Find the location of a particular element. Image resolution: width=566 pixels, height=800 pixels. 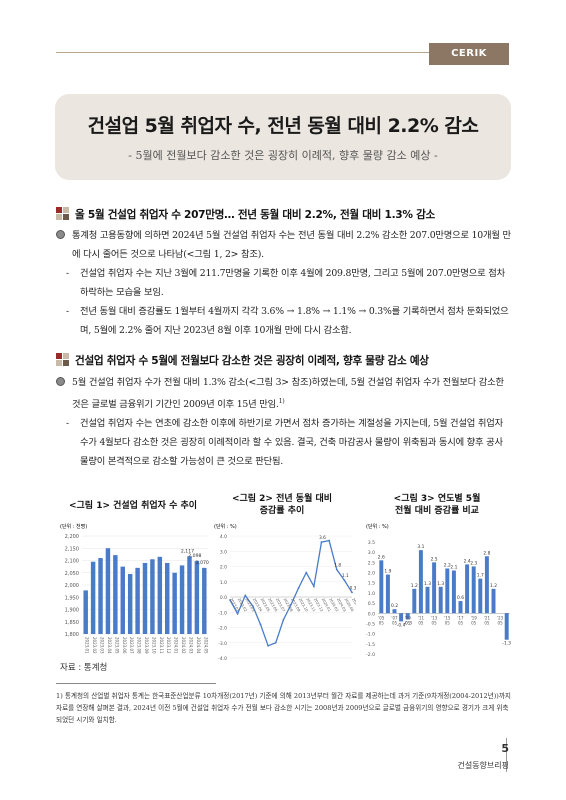

y-tick-label: -4.0 is located at coordinates (222, 658).